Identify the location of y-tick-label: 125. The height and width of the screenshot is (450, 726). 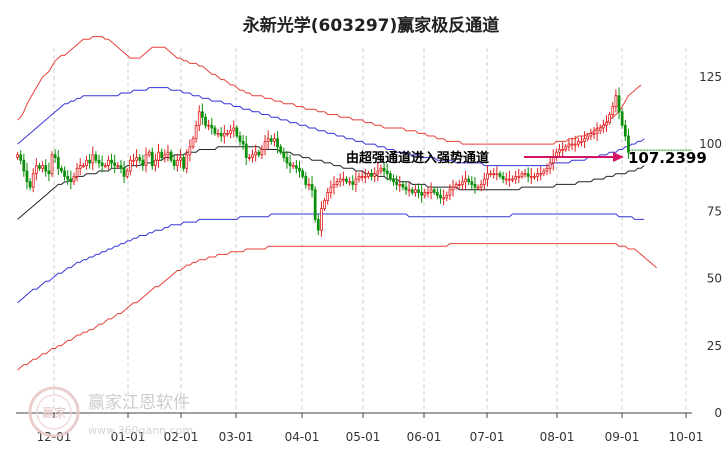
(710, 77).